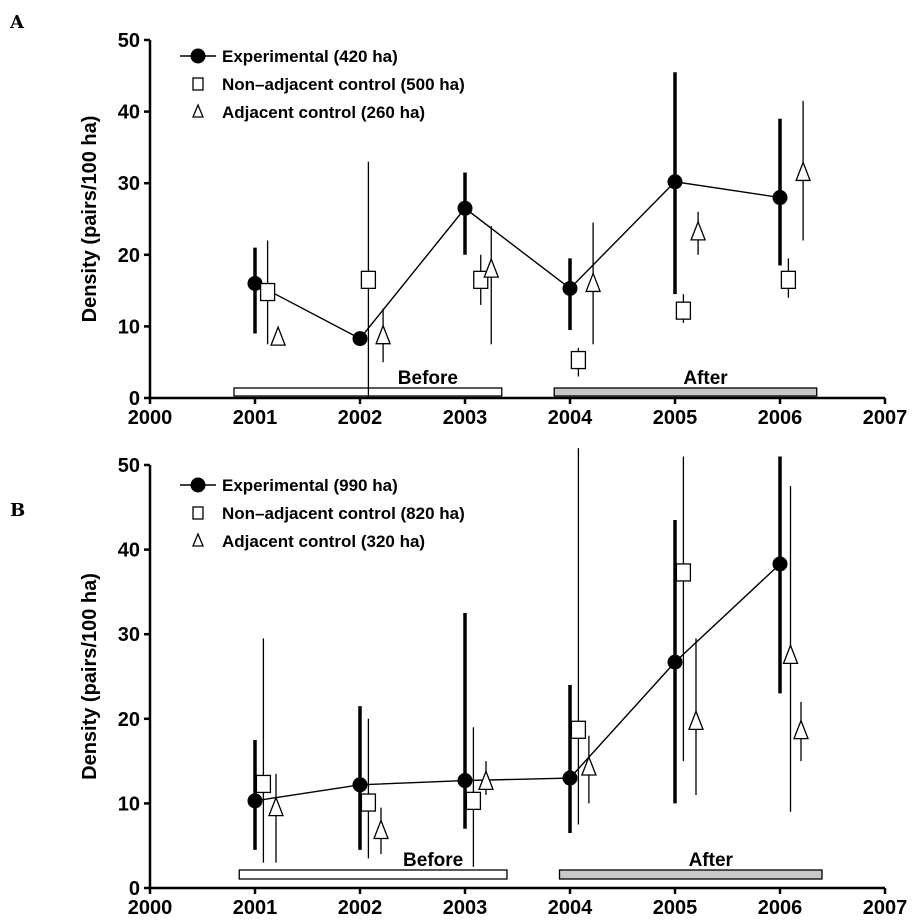 The width and height of the screenshot is (922, 922). What do you see at coordinates (323, 541) in the screenshot?
I see `legend-label: Adjacent control (320 ha)` at bounding box center [323, 541].